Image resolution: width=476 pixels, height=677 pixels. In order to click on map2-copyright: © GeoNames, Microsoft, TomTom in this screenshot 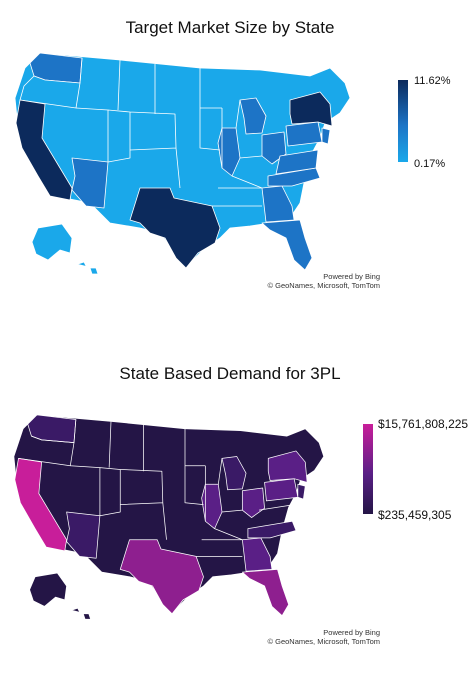, I will do `click(324, 641)`.